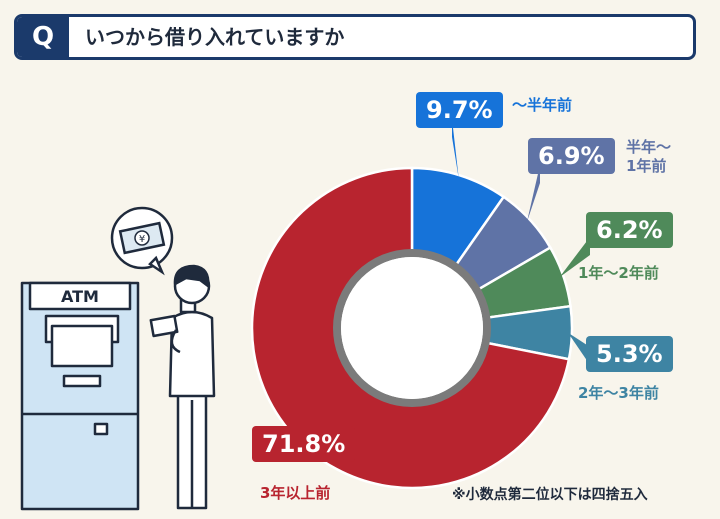 This screenshot has height=519, width=720. I want to click on donut-hole, so click(412, 328).